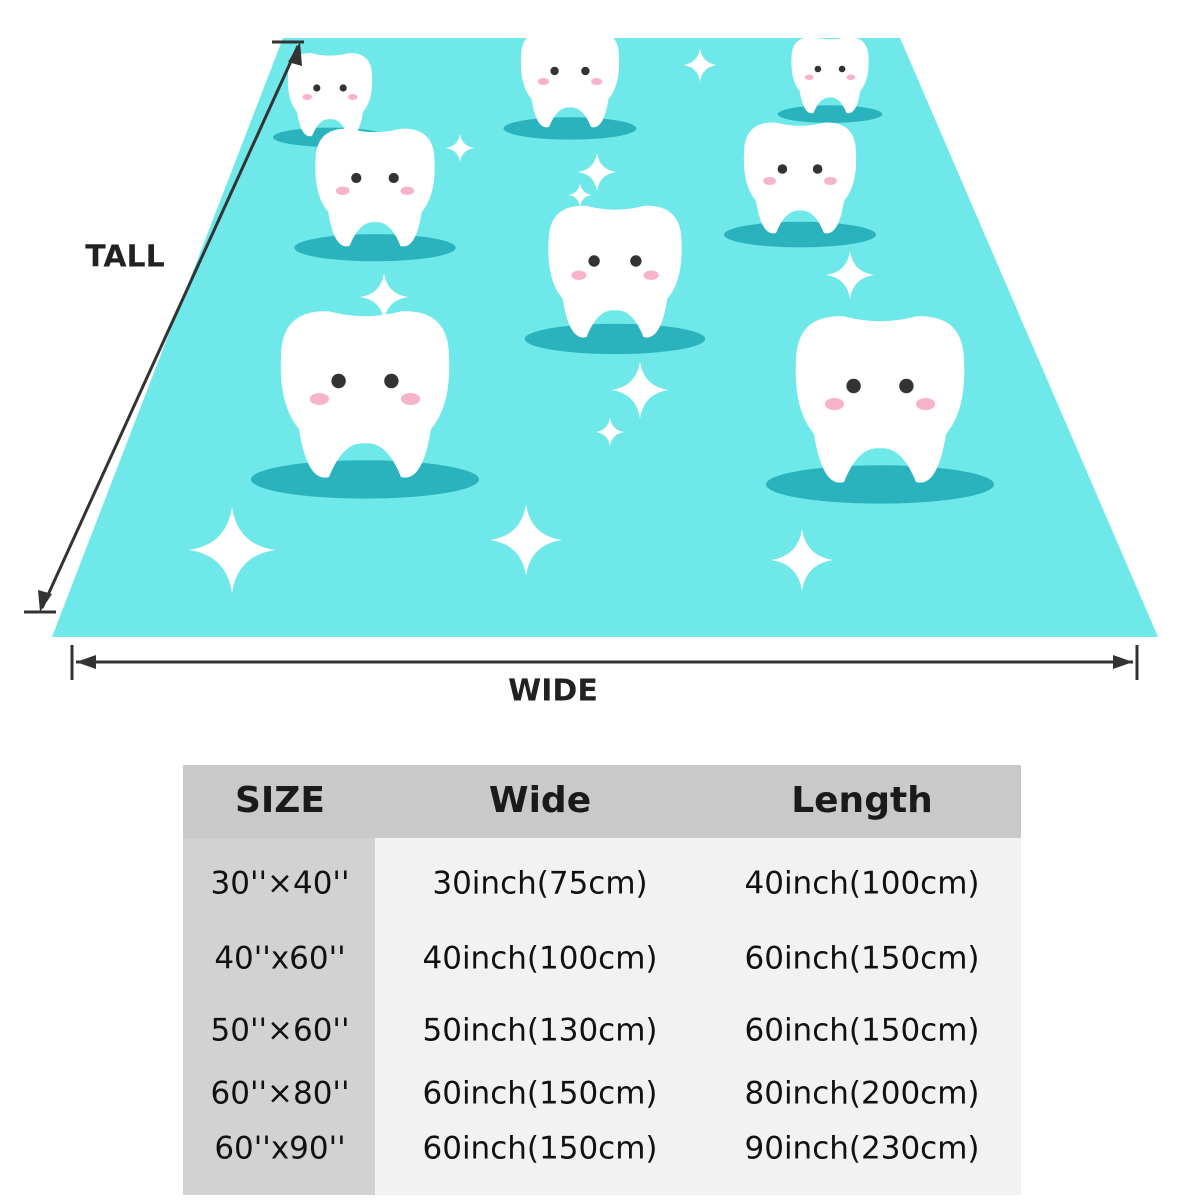 The image size is (1200, 1204). Describe the element at coordinates (540, 800) in the screenshot. I see `table-header-cell: Wide` at that location.